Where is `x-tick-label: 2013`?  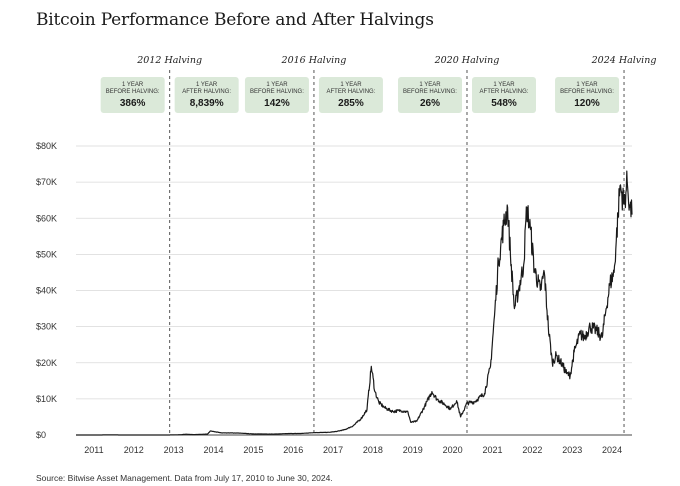 x-tick-label: 2013 is located at coordinates (174, 450).